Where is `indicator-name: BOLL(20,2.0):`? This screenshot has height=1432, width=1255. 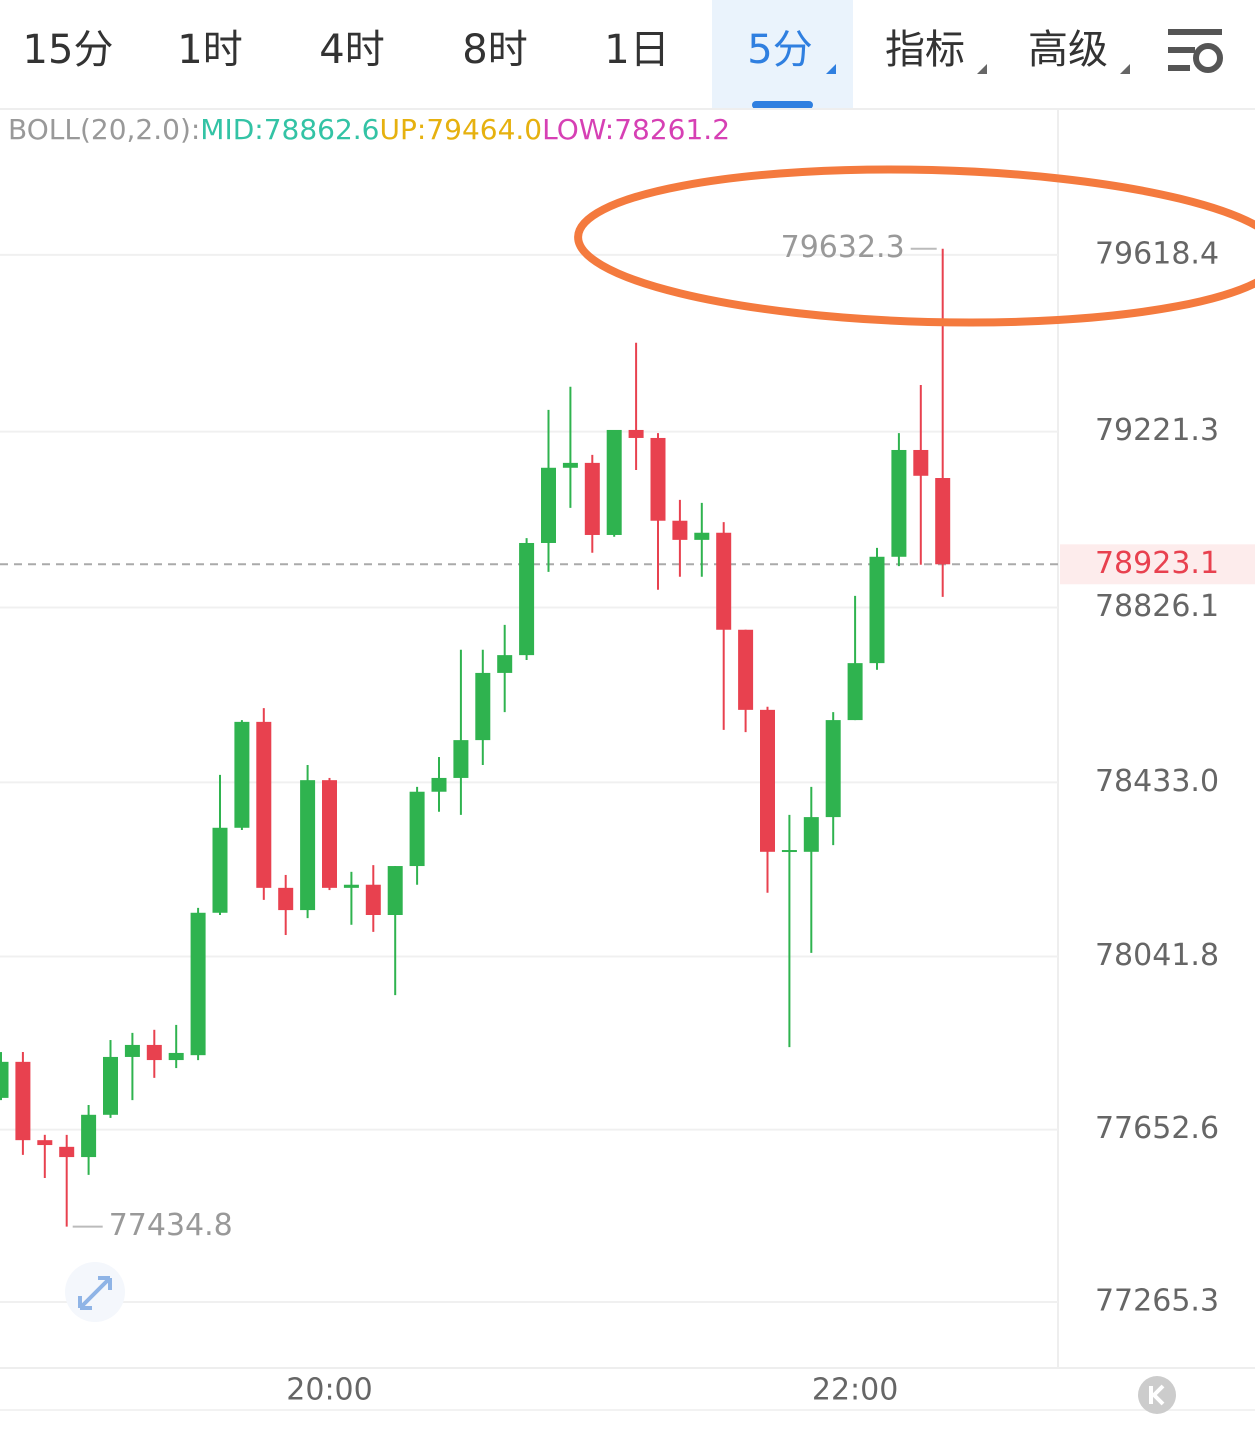
indicator-name: BOLL(20,2.0): is located at coordinates (104, 129).